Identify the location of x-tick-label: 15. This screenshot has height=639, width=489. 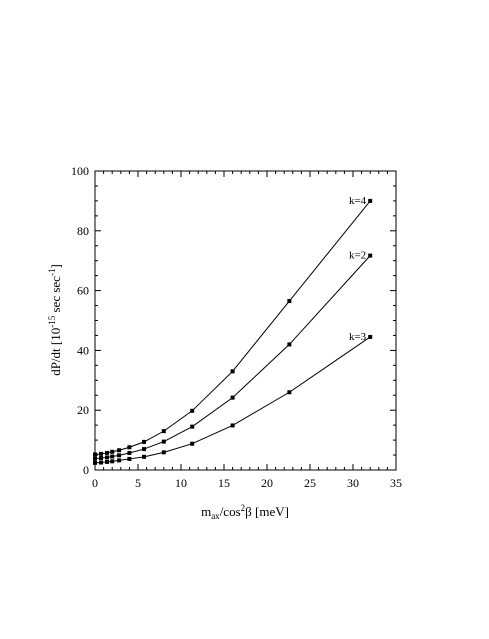
(224, 483).